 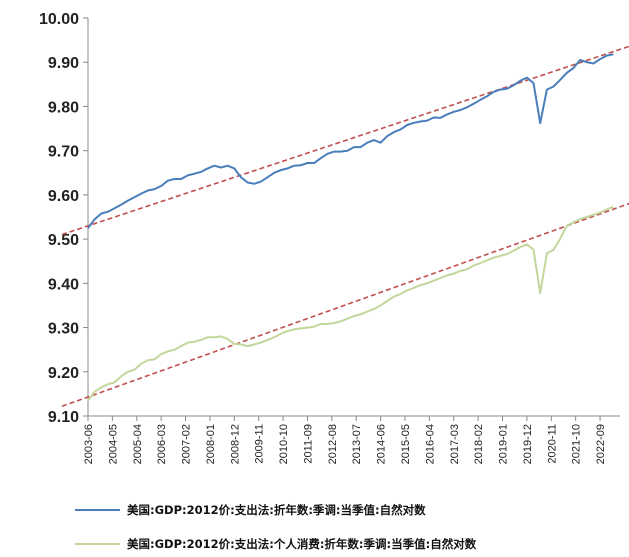 I want to click on legend-label-2: 美国:GDP:2012价:支出法:个人消费:折年数:季调:当季值:自然对数, so click(x=302, y=544).